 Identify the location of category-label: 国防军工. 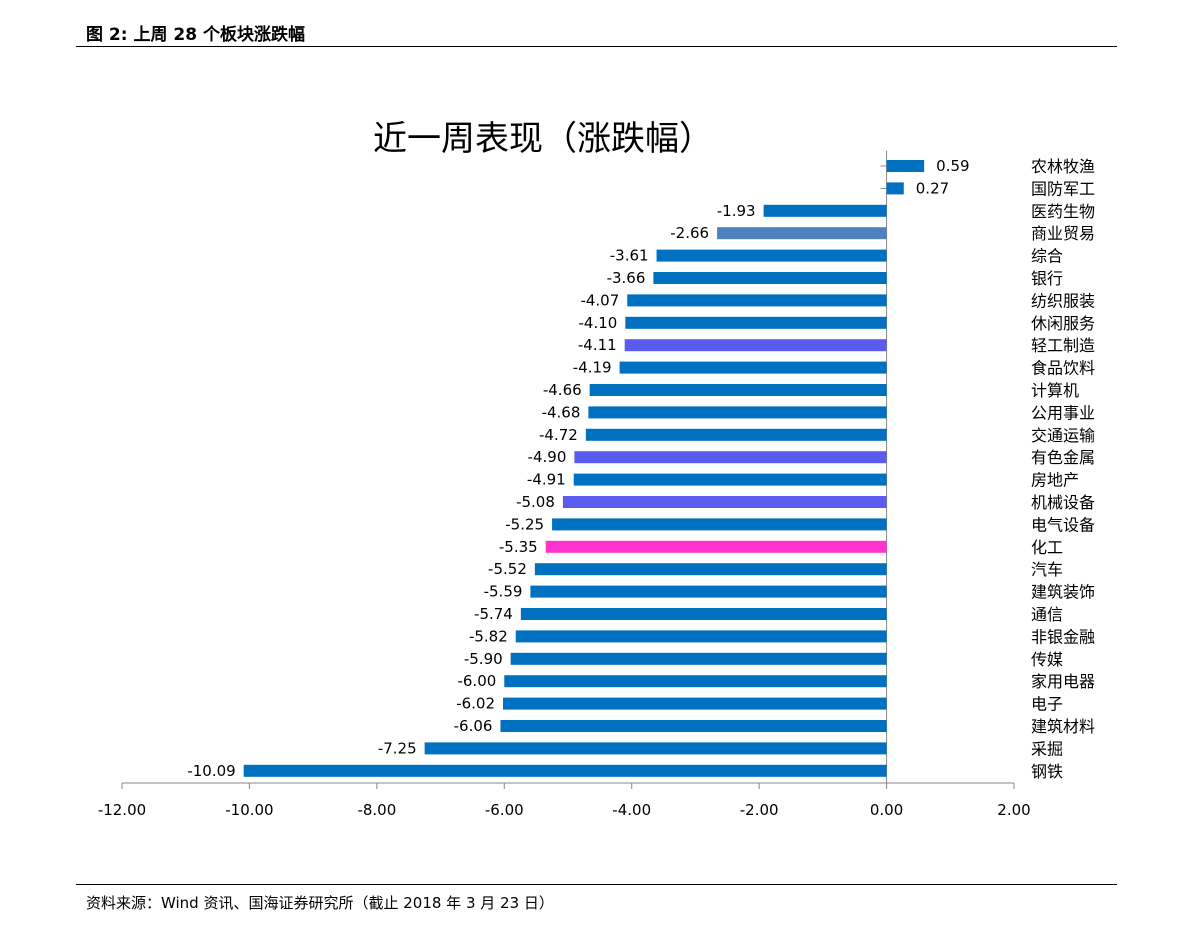
(1063, 188).